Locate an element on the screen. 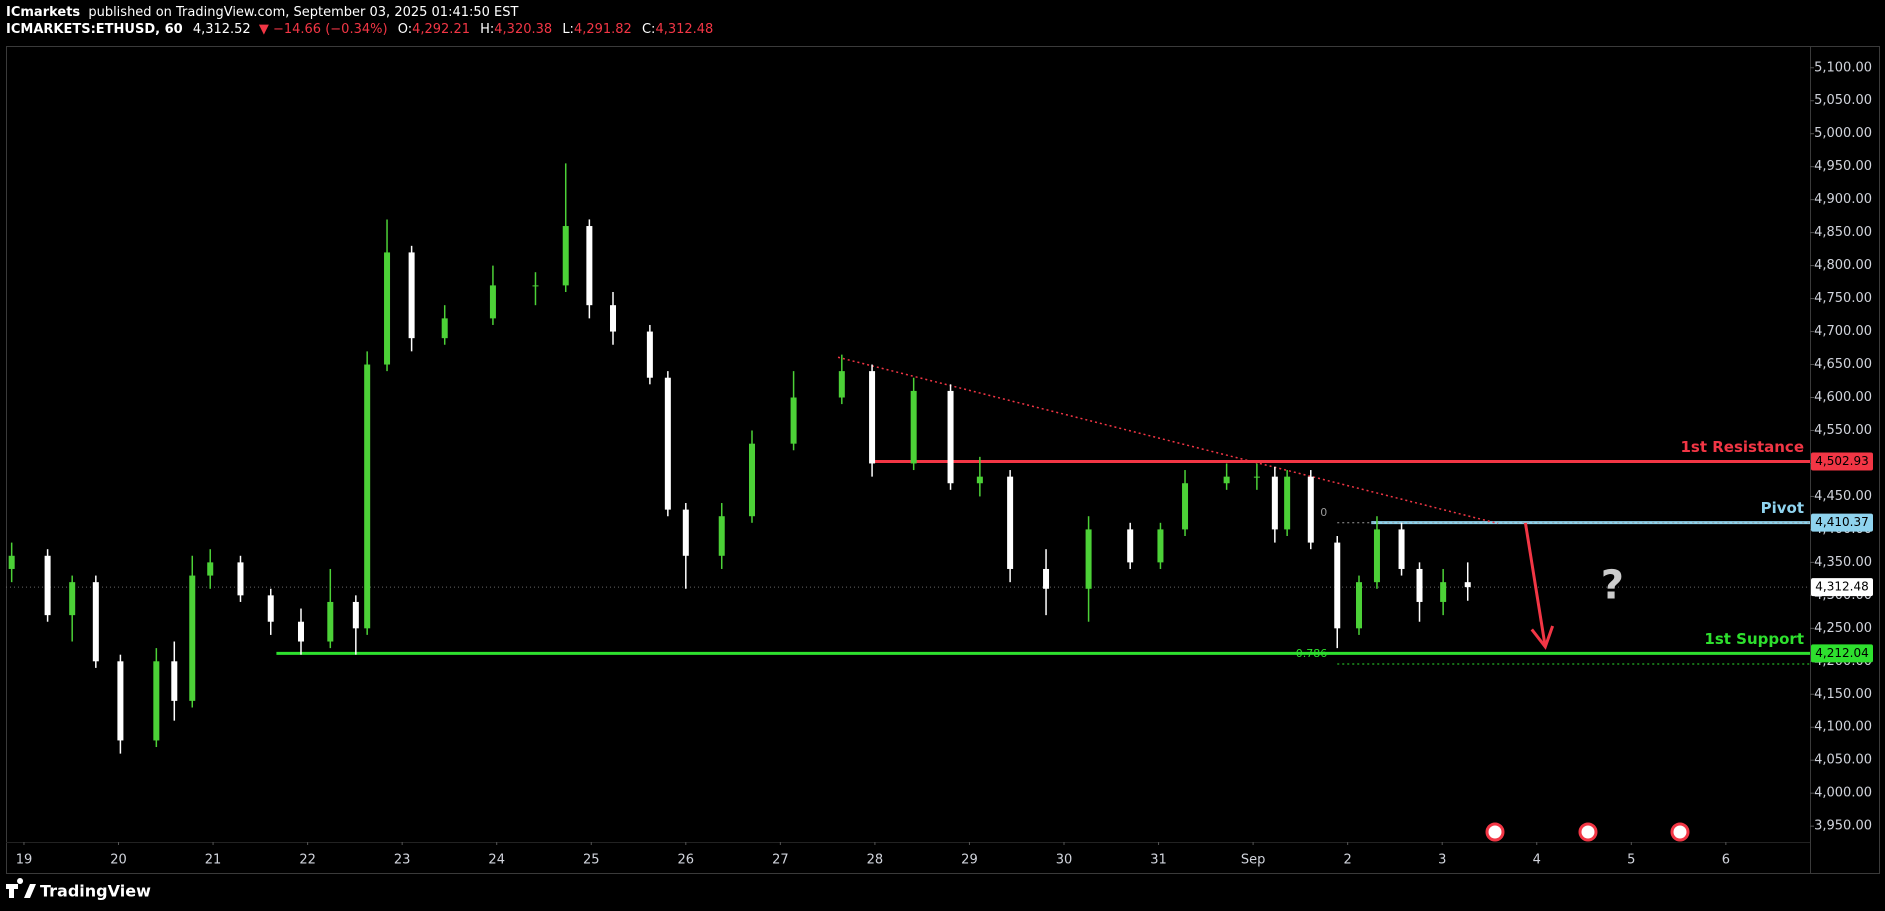  brand-name: TradingView is located at coordinates (95, 891).